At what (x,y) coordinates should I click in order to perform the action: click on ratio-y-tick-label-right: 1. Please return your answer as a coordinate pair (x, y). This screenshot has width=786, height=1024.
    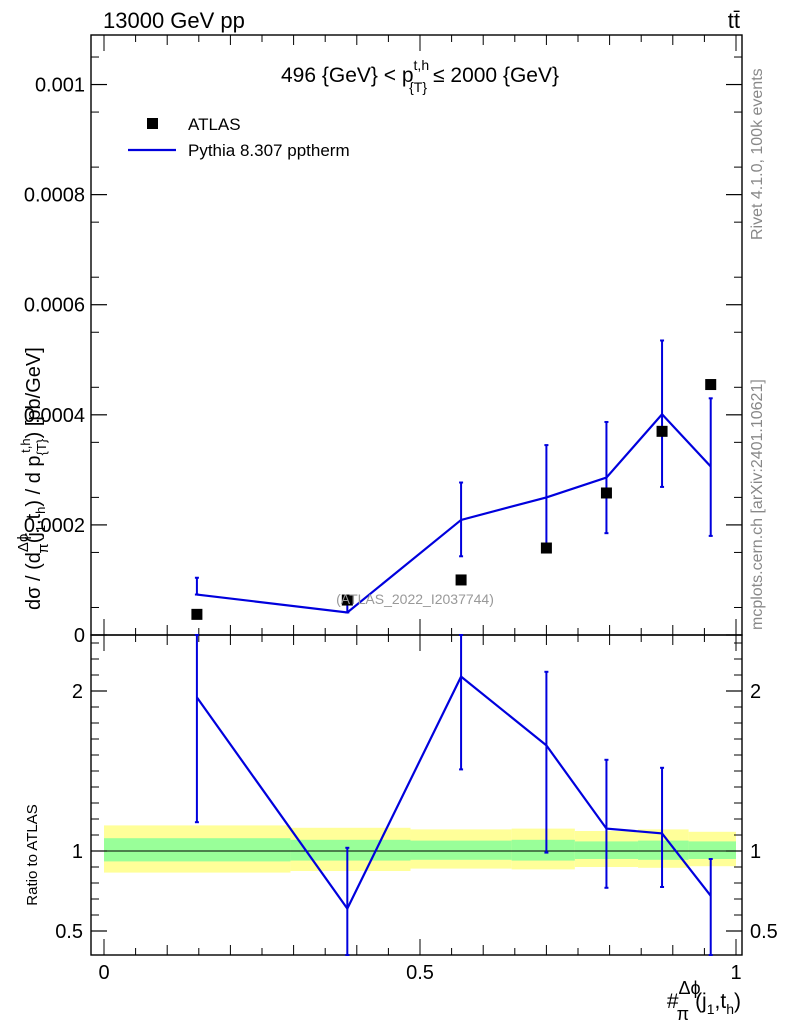
    Looking at the image, I should click on (755, 852).